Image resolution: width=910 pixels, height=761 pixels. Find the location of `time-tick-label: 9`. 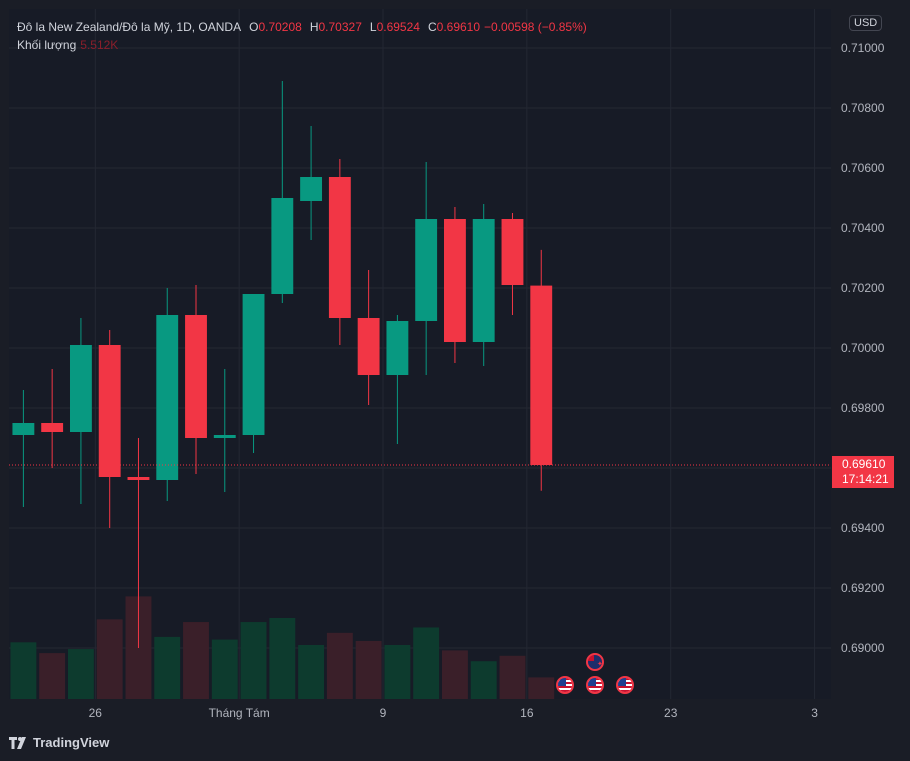

time-tick-label: 9 is located at coordinates (383, 713).